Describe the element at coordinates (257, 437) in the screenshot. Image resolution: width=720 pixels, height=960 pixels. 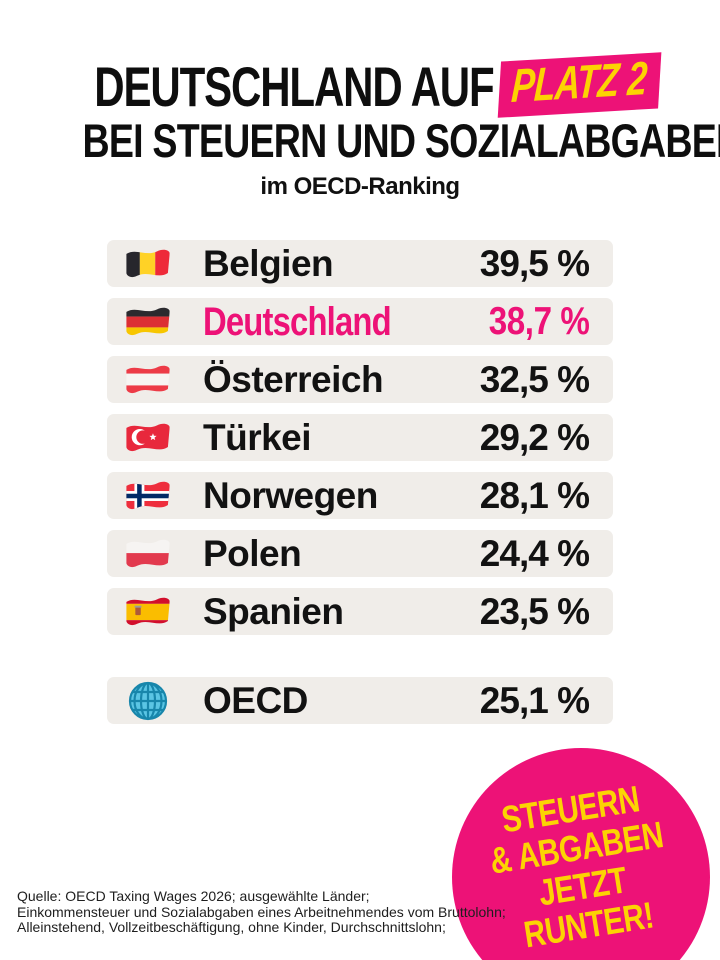
I see `country-label: Türkei` at that location.